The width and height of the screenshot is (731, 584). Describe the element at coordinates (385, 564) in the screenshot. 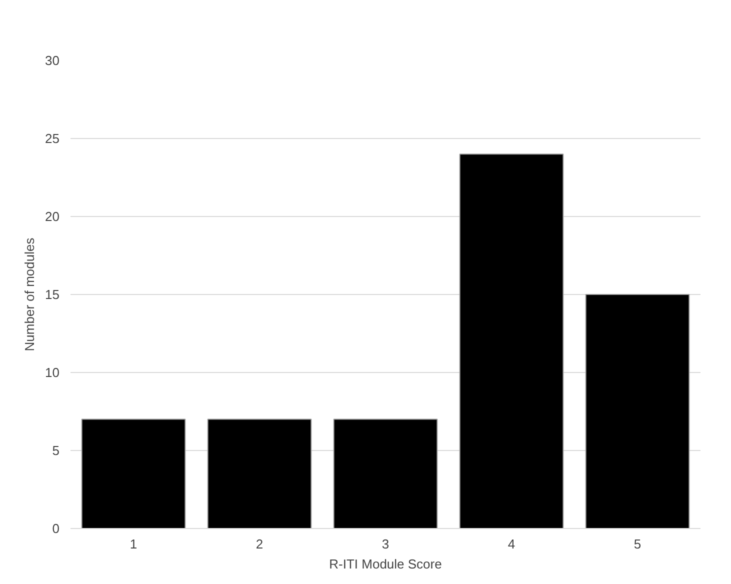

I see `x-axis-title: R-ITI Module Score` at that location.